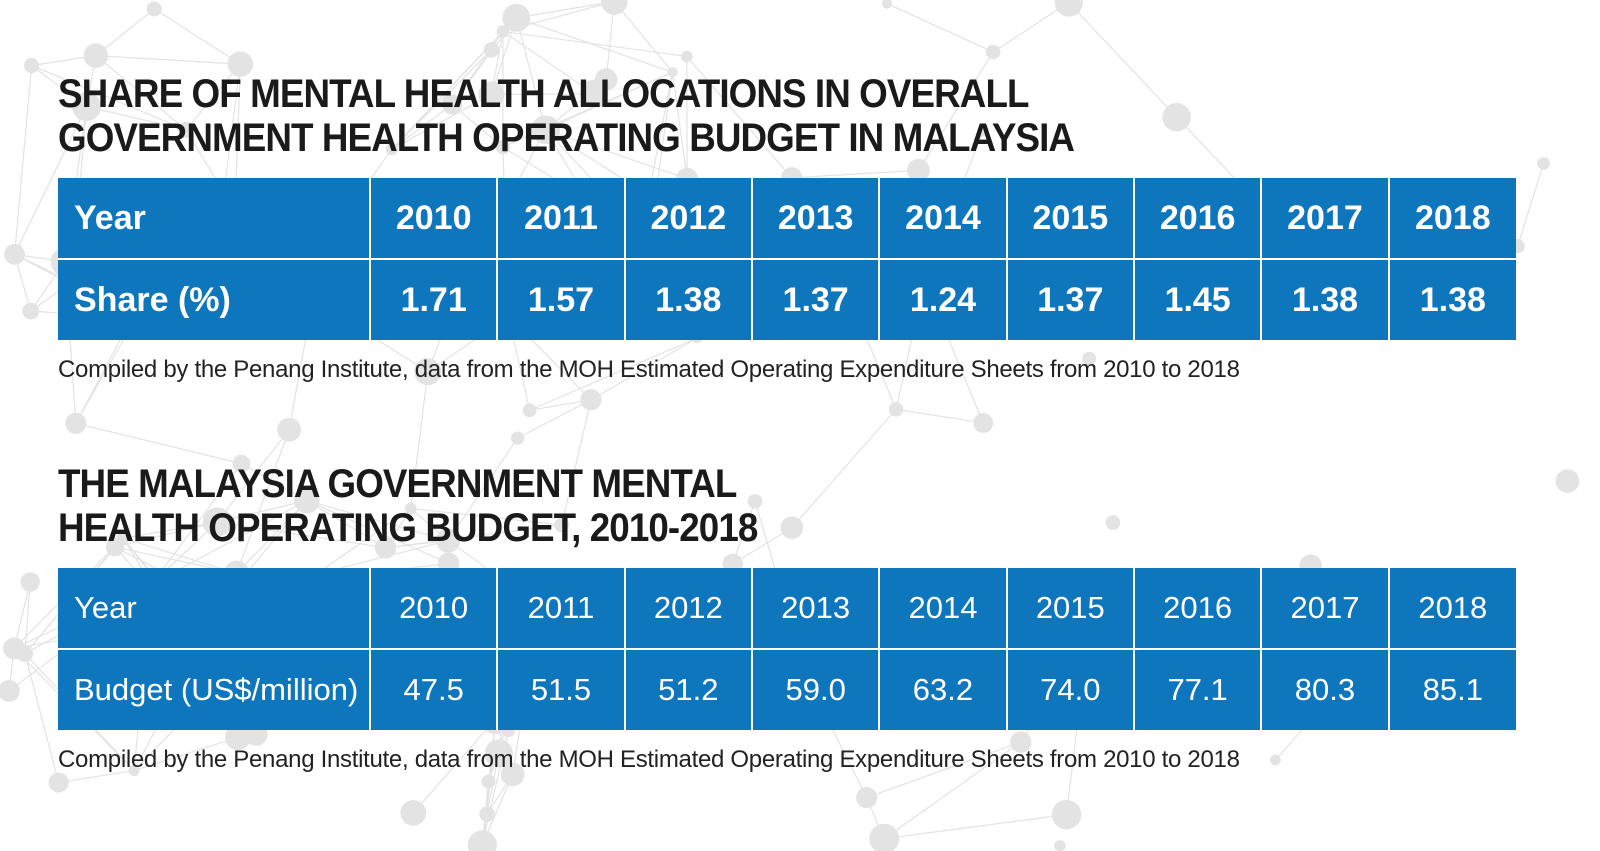 The height and width of the screenshot is (851, 1600). Describe the element at coordinates (561, 689) in the screenshot. I see `budget-value-2011: 51.5` at that location.